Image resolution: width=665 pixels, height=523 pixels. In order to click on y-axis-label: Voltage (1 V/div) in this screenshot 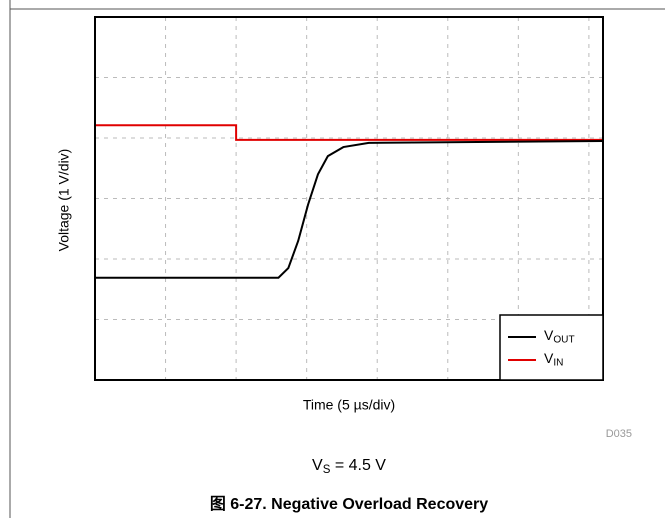, I will do `click(64, 200)`.